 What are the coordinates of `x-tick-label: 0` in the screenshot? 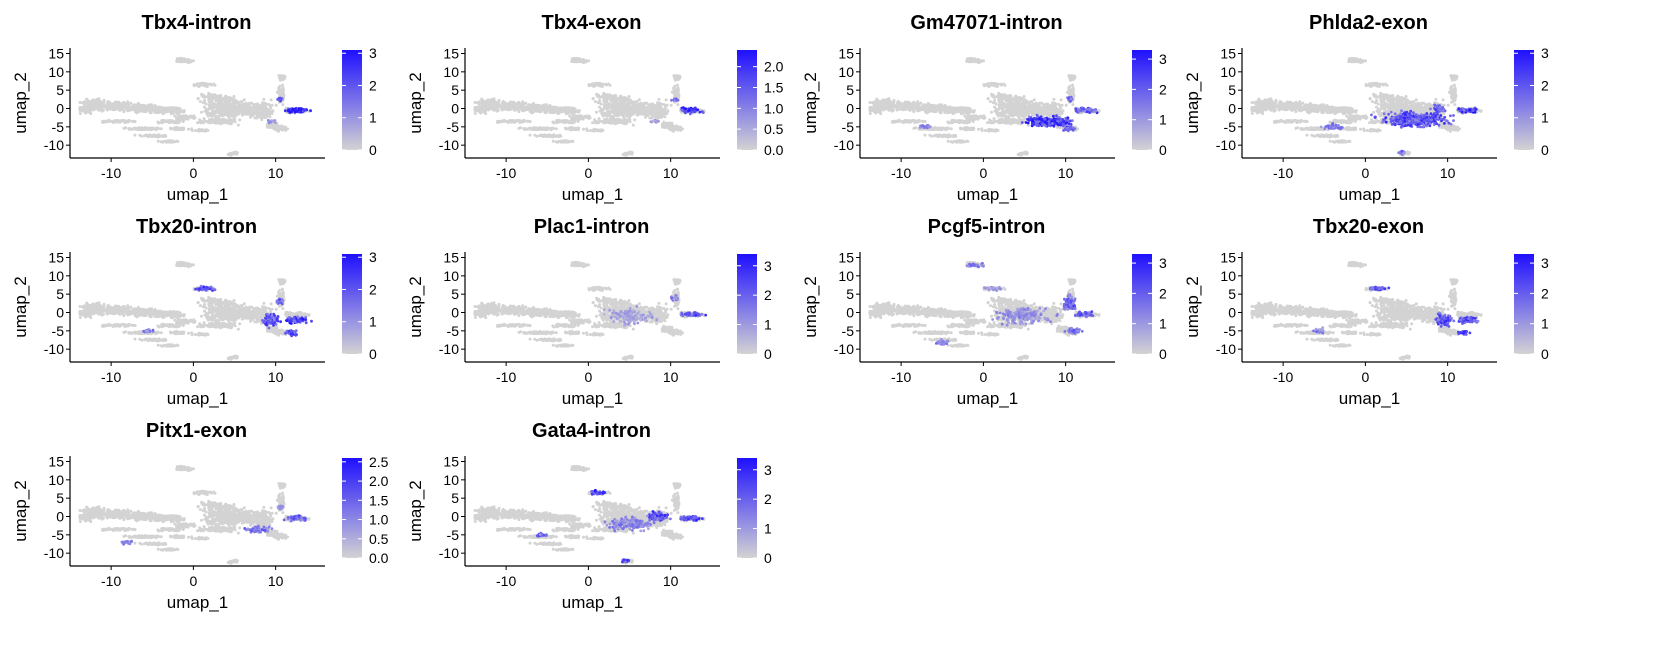 It's located at (193, 173).